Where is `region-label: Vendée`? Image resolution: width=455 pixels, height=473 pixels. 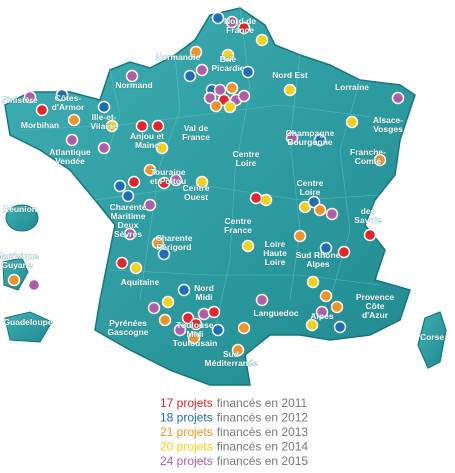
region-label: Vendée is located at coordinates (70, 161).